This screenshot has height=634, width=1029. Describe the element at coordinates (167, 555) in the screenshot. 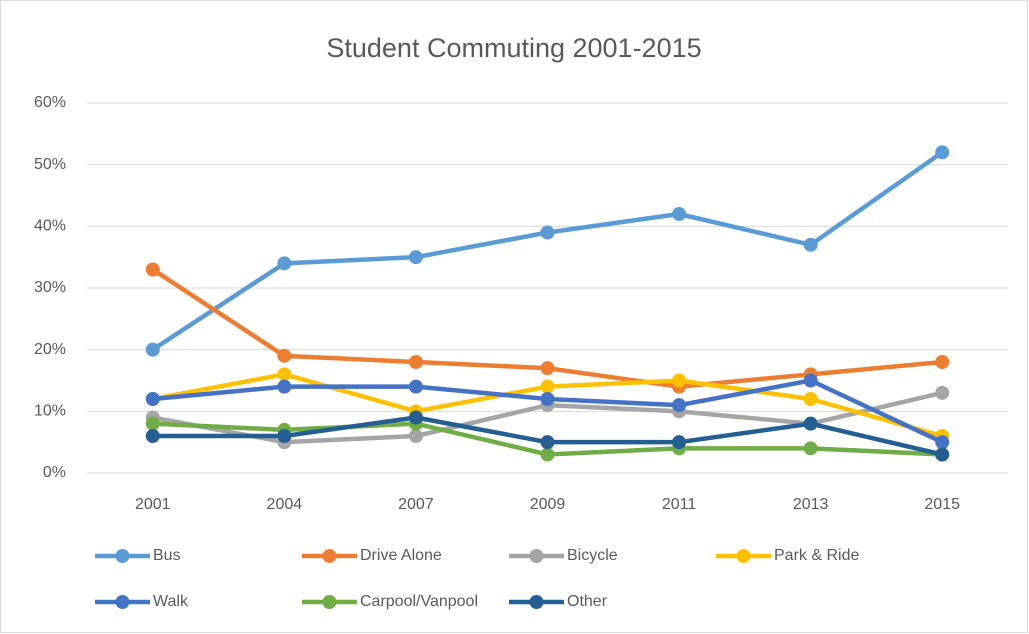

I see `legend-label: Bus` at that location.